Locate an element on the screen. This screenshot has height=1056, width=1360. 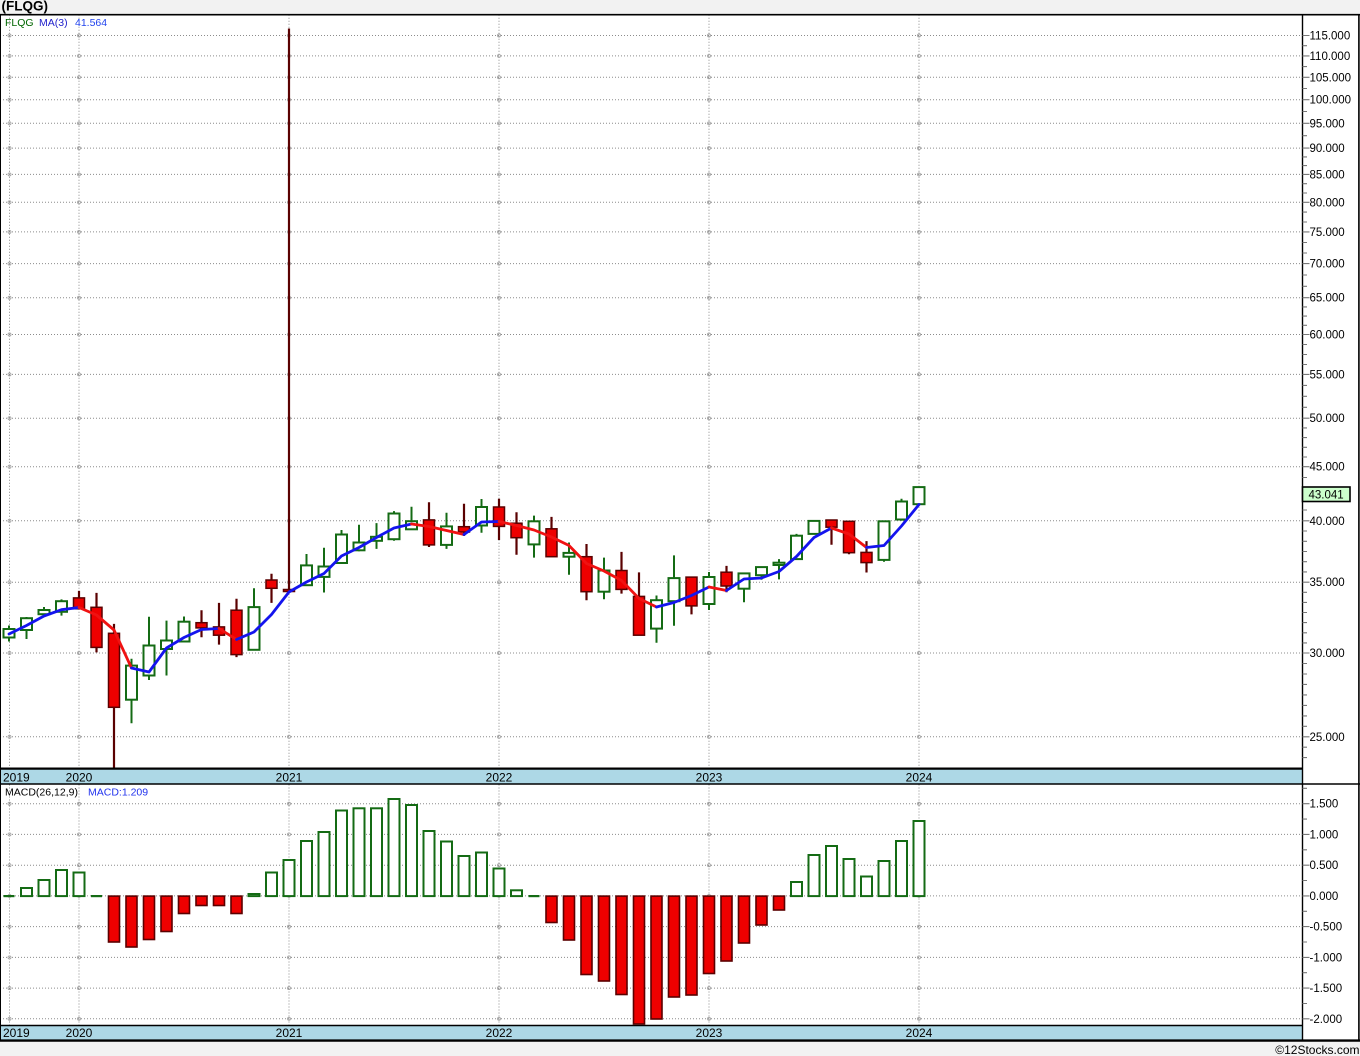
svg-text: 55.000 is located at coordinates (1327, 375).